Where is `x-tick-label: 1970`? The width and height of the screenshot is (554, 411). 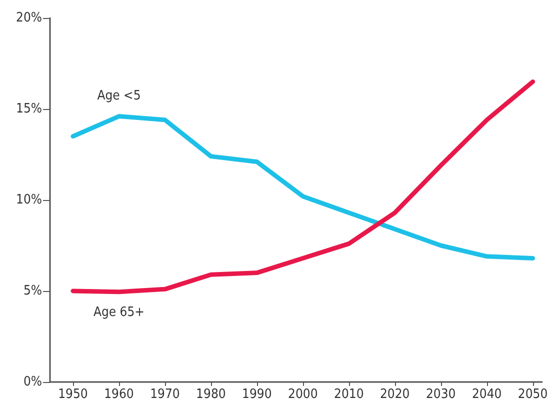 x-tick-label: 1970 is located at coordinates (165, 394).